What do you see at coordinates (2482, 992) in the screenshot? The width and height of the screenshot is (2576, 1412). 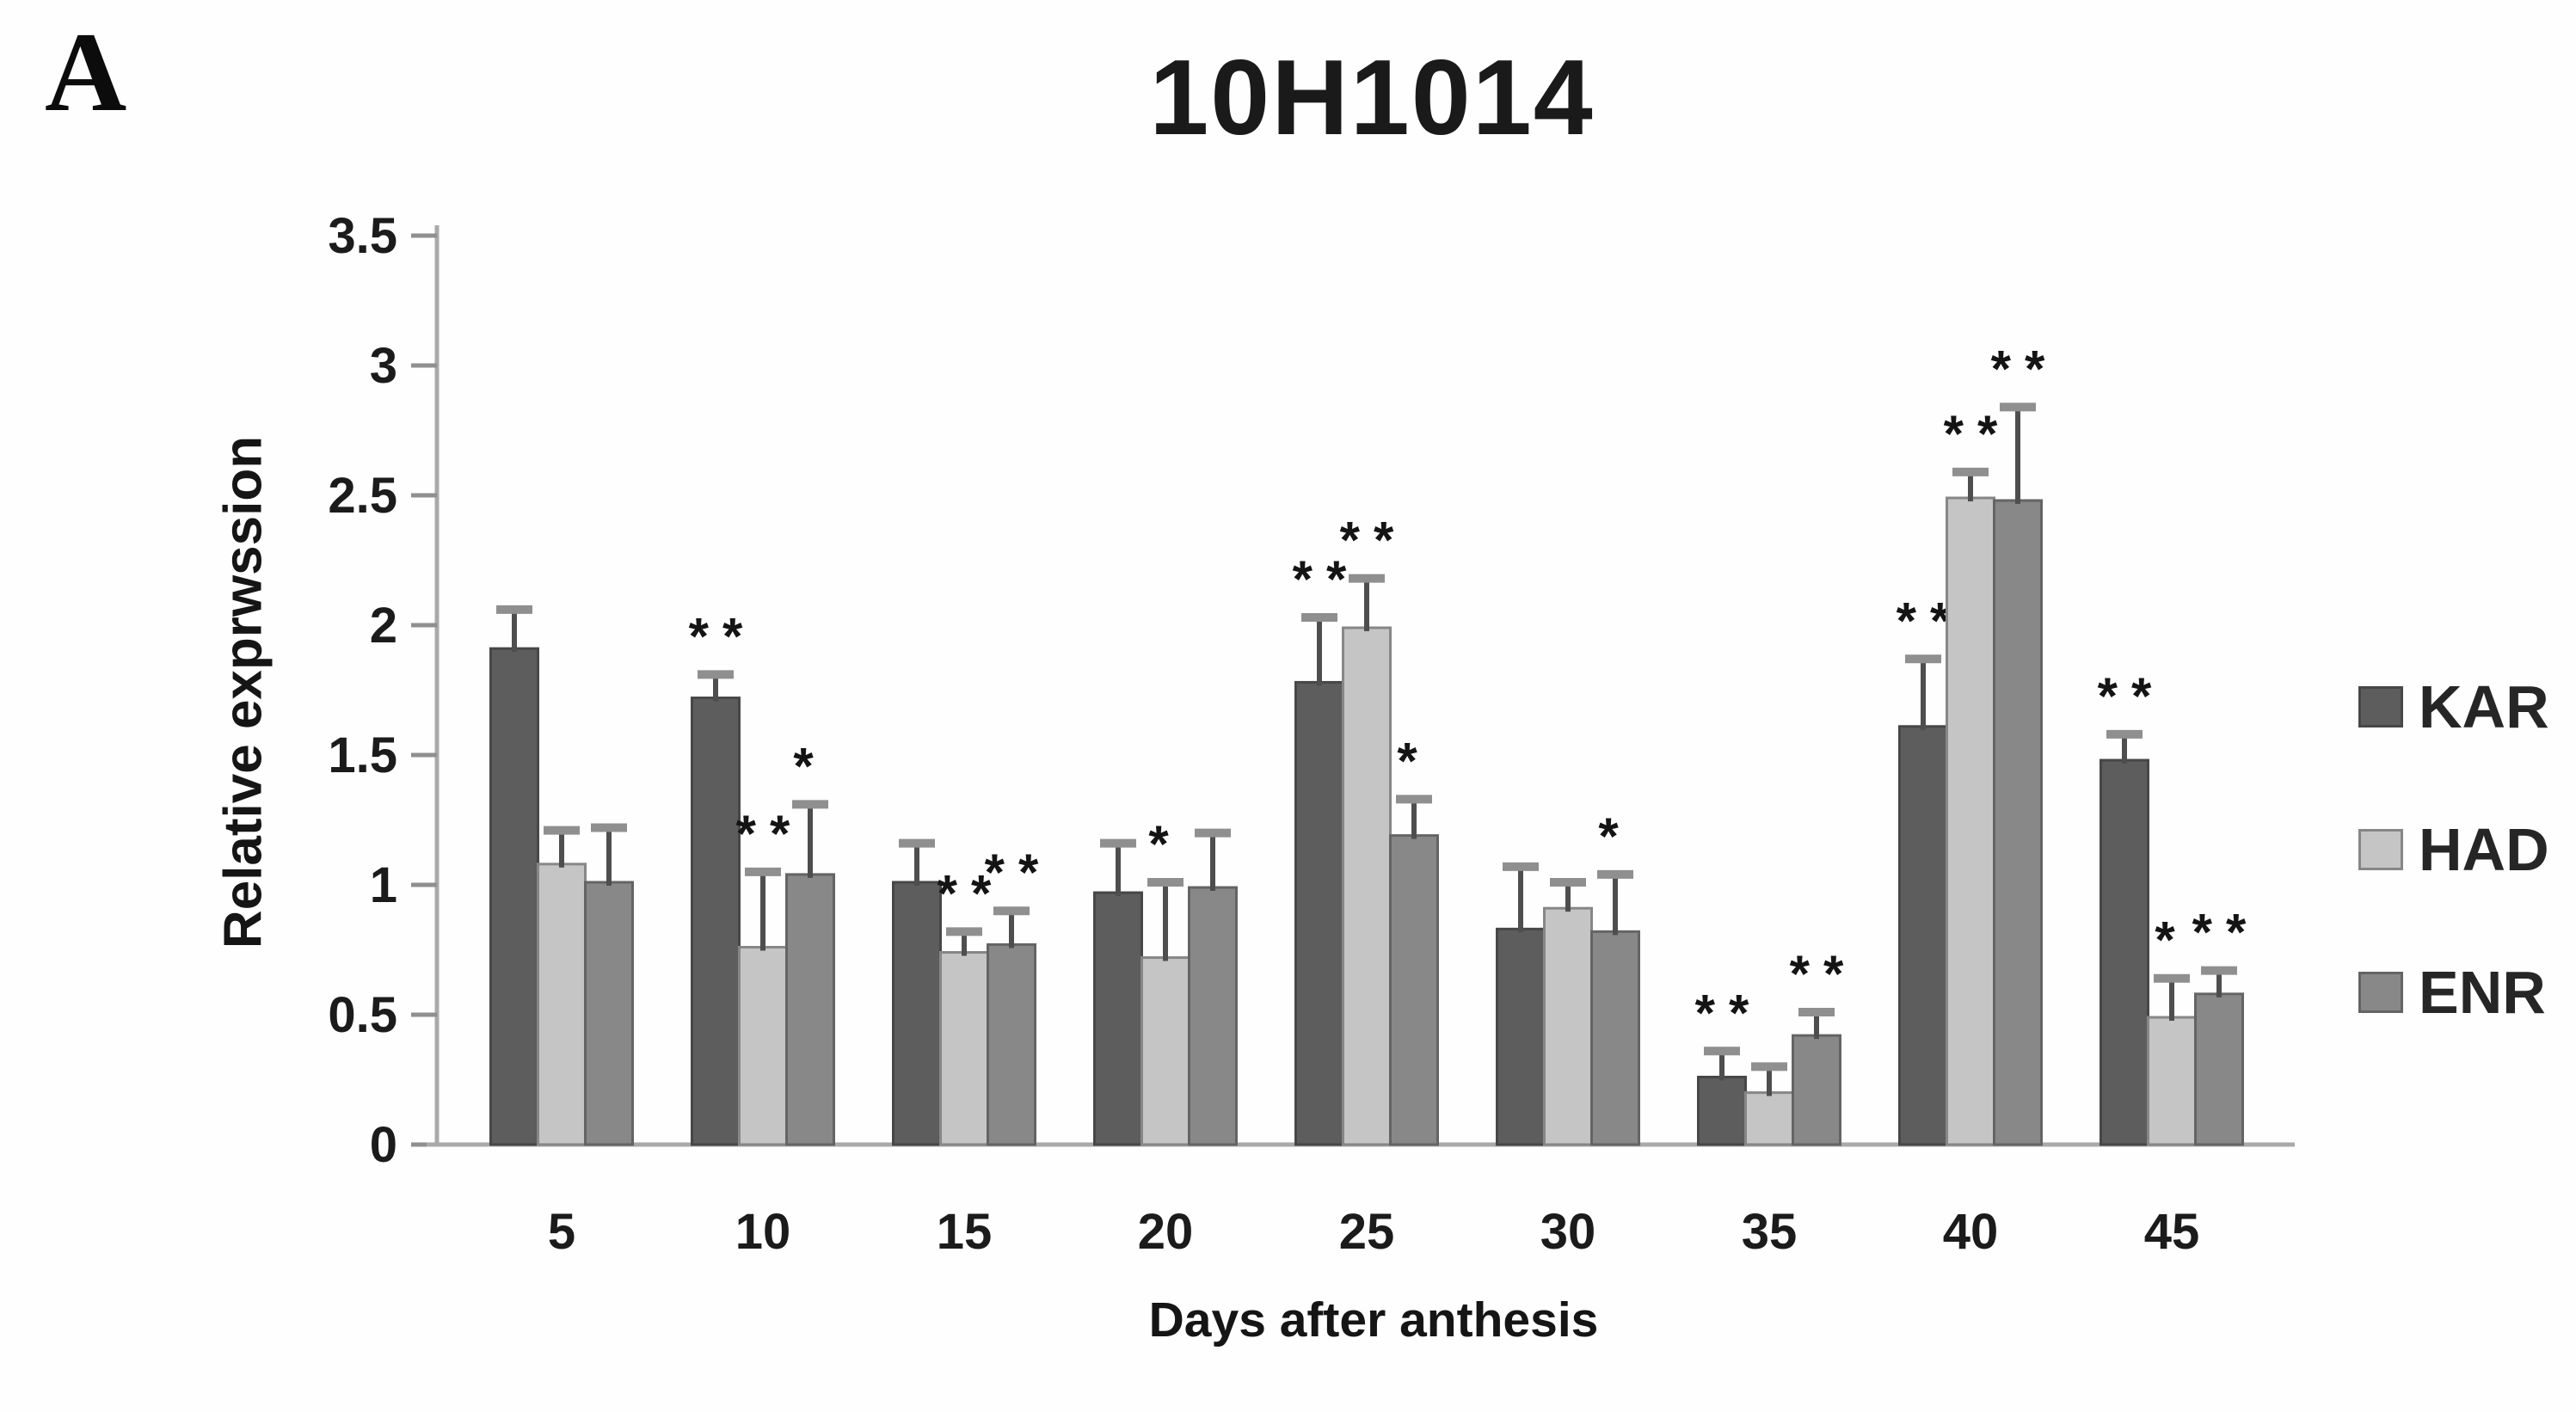 I see `legend-label-enr: ENR` at bounding box center [2482, 992].